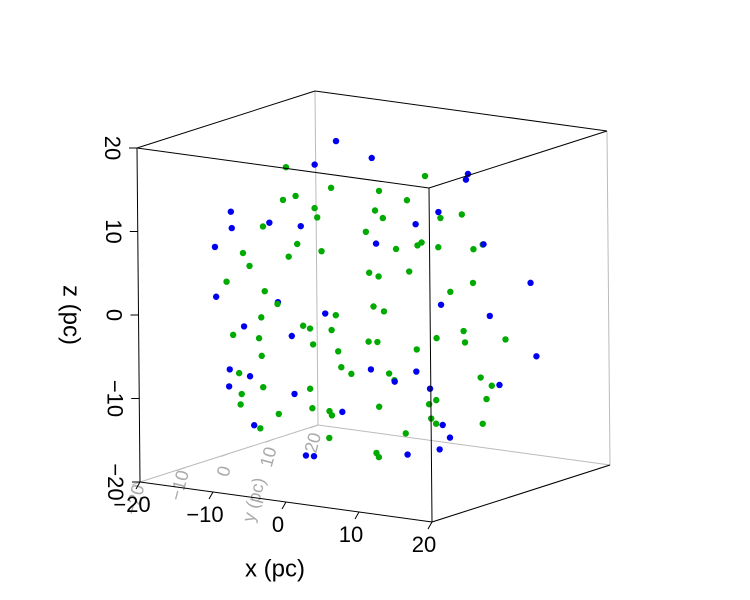 The image size is (750, 600). What do you see at coordinates (71, 315) in the screenshot?
I see `z-axis-label: z (pc)` at bounding box center [71, 315].